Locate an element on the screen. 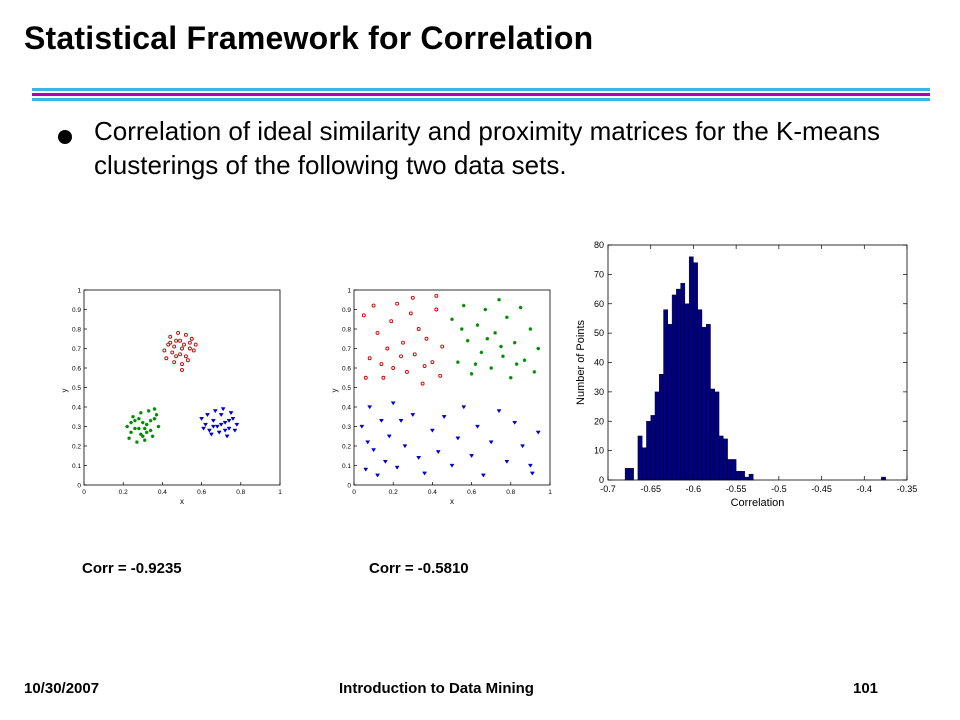 This screenshot has width=960, height=720. y-tick-label: 0.6 is located at coordinates (346, 368).